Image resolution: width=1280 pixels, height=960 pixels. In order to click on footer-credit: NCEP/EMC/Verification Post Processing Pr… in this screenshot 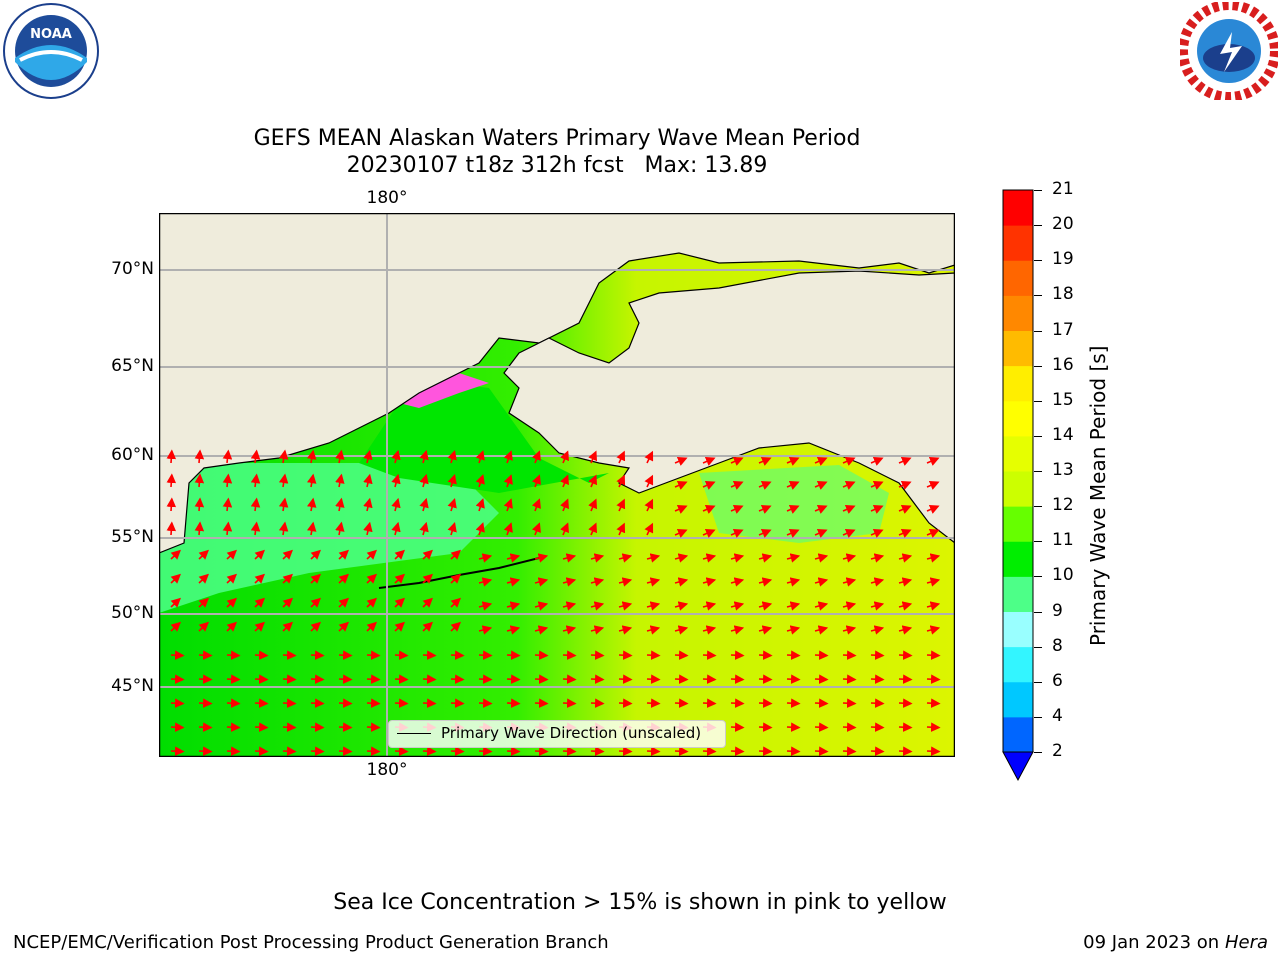, I will do `click(311, 942)`.